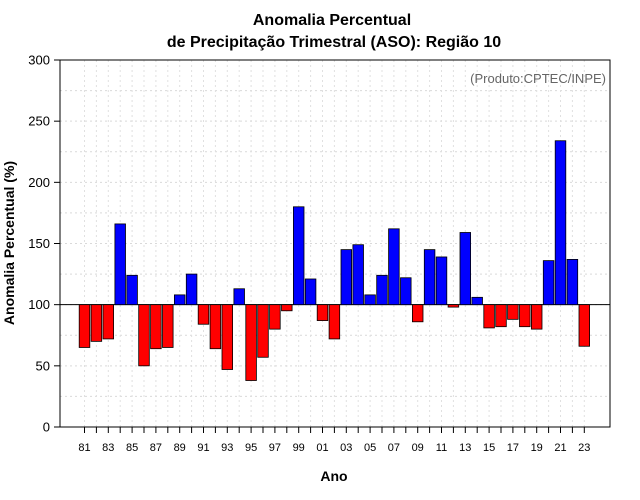 This screenshot has width=640, height=500. What do you see at coordinates (132, 448) in the screenshot?
I see `x-tick-label: 85` at bounding box center [132, 448].